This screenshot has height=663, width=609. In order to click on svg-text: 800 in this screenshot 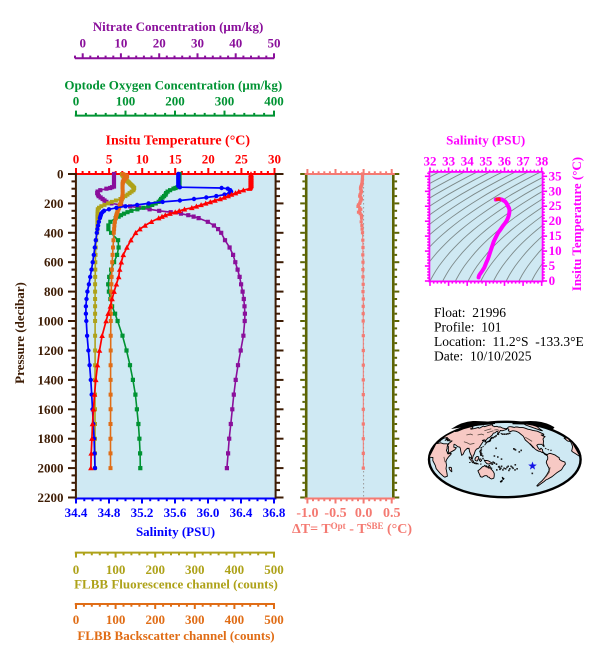, I will do `click(54, 291)`.